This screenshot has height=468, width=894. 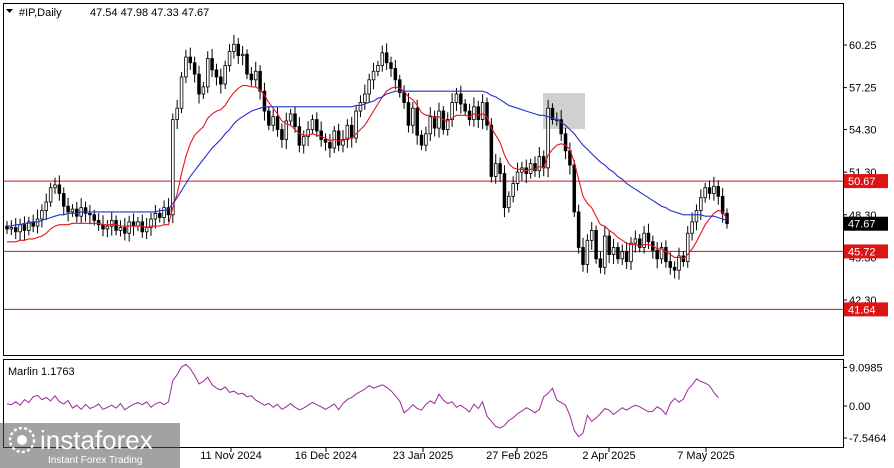 What do you see at coordinates (608, 456) in the screenshot?
I see `x-tick-label: 2 Apr 2025` at bounding box center [608, 456].